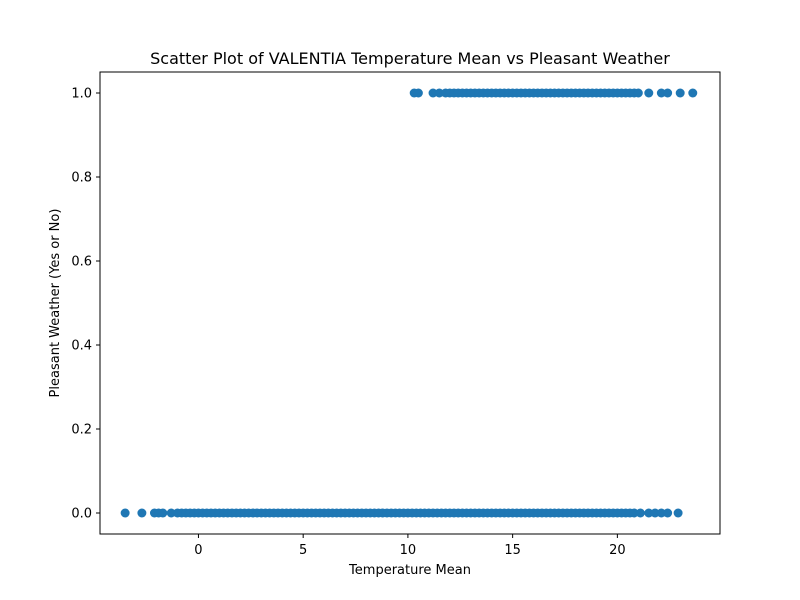  I want to click on y-axis-label: Pleasant Weather (Yes or No), so click(55, 303).